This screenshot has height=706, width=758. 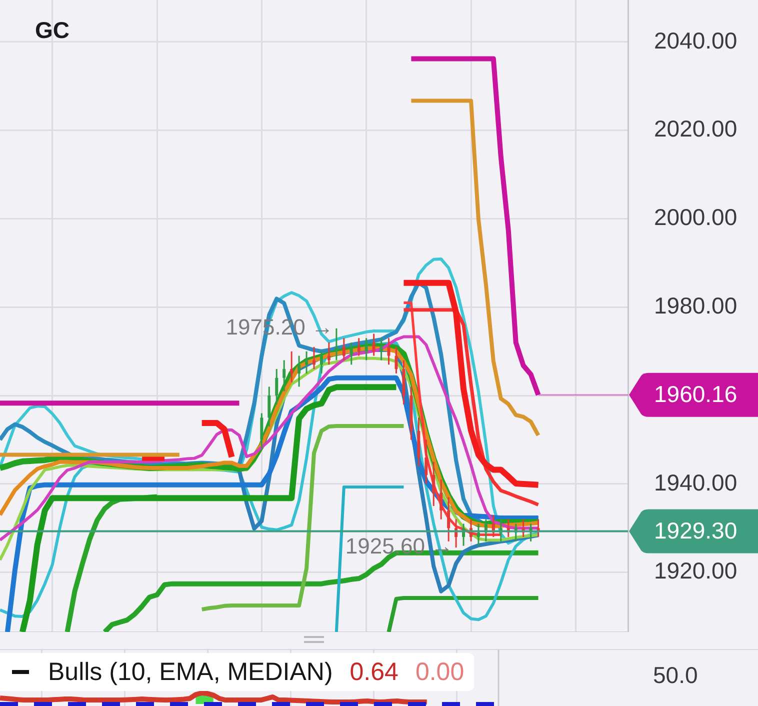 I want to click on label-box: Bulls (10, EMA, MEDIAN) 0.64 0.00, so click(x=237, y=672).